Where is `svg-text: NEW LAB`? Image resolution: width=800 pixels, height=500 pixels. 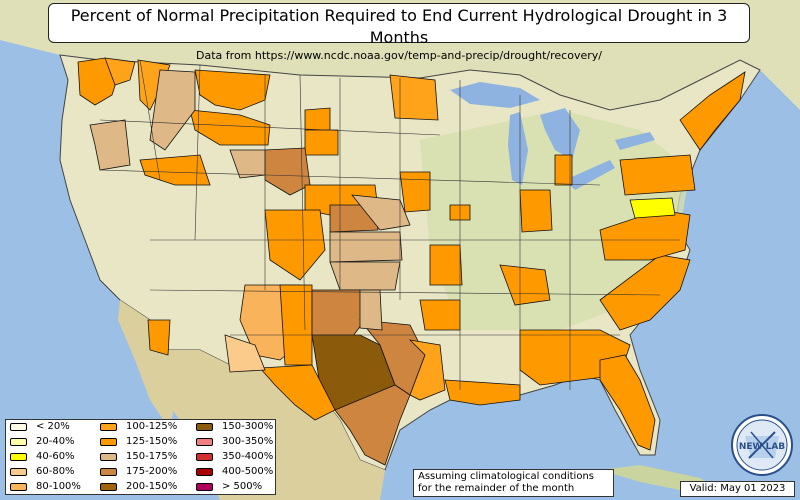 svg-text: NEW LAB is located at coordinates (762, 447).